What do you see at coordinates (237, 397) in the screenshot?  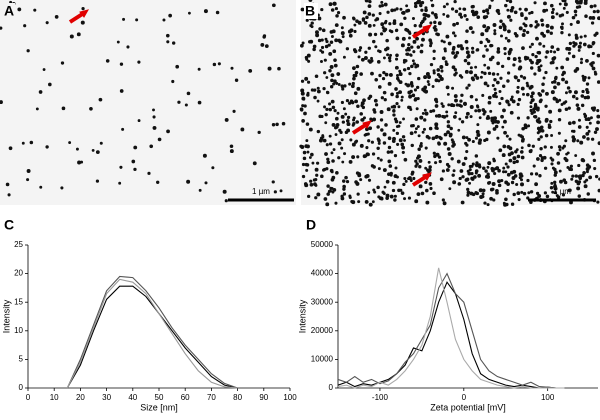 I see `x-tick-label: 80` at bounding box center [237, 397].